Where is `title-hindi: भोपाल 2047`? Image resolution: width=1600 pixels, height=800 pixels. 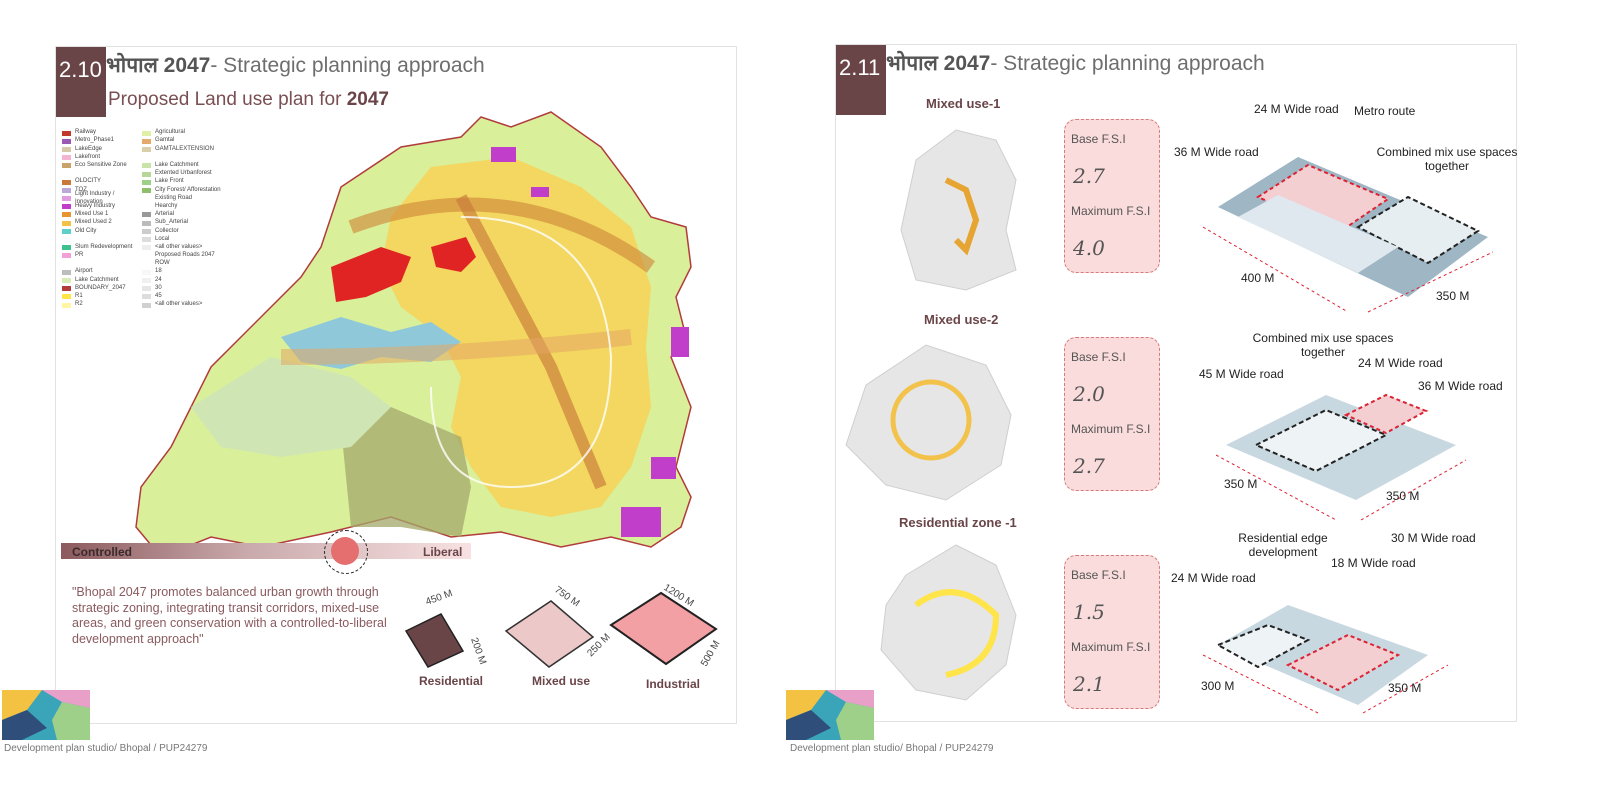
title-hindi: भोपाल 2047 is located at coordinates (938, 63).